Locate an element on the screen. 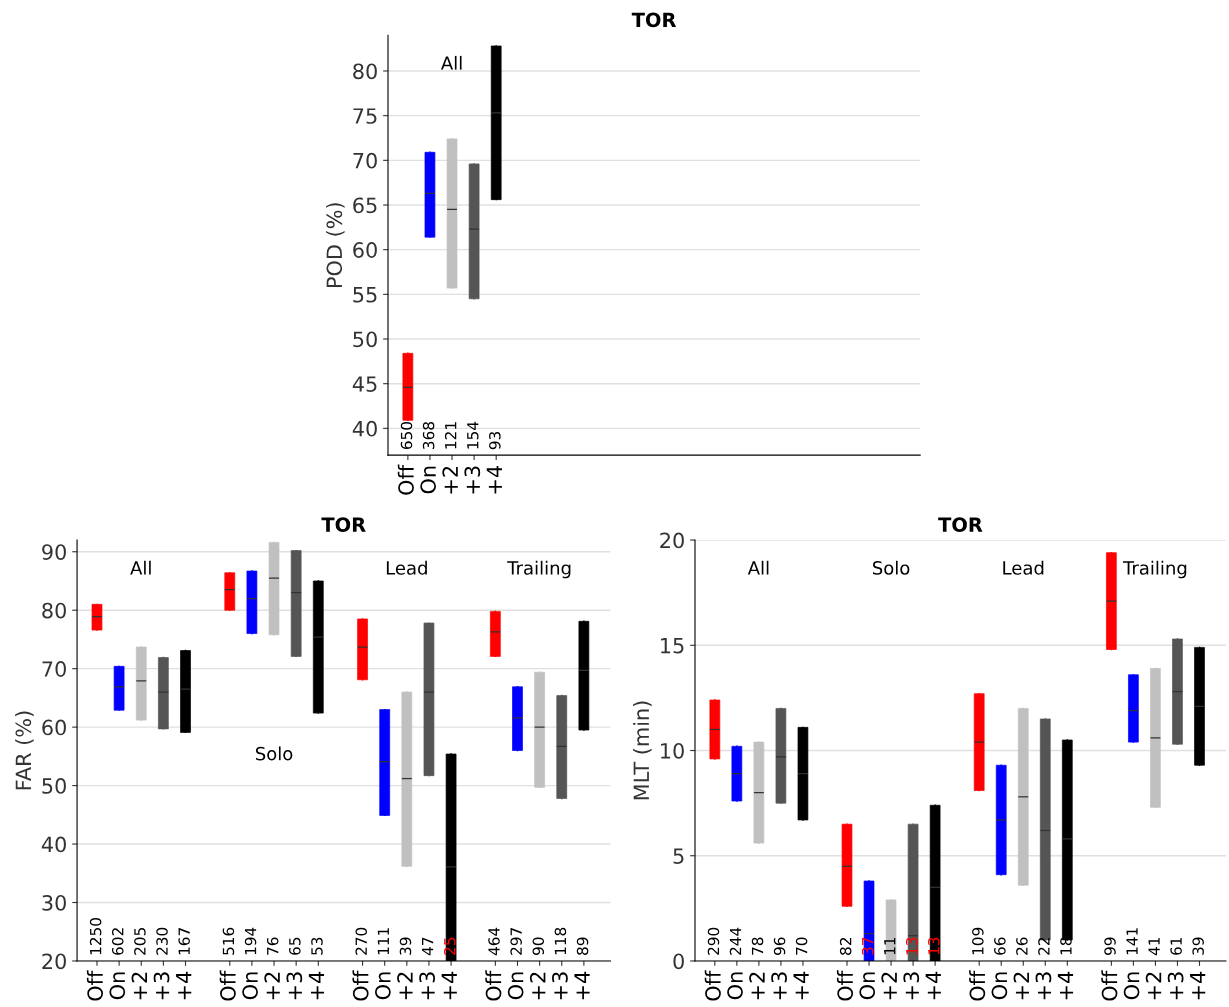 Image resolution: width=1229 pixels, height=1007 pixels. y-tick-label: 10 is located at coordinates (672, 750).